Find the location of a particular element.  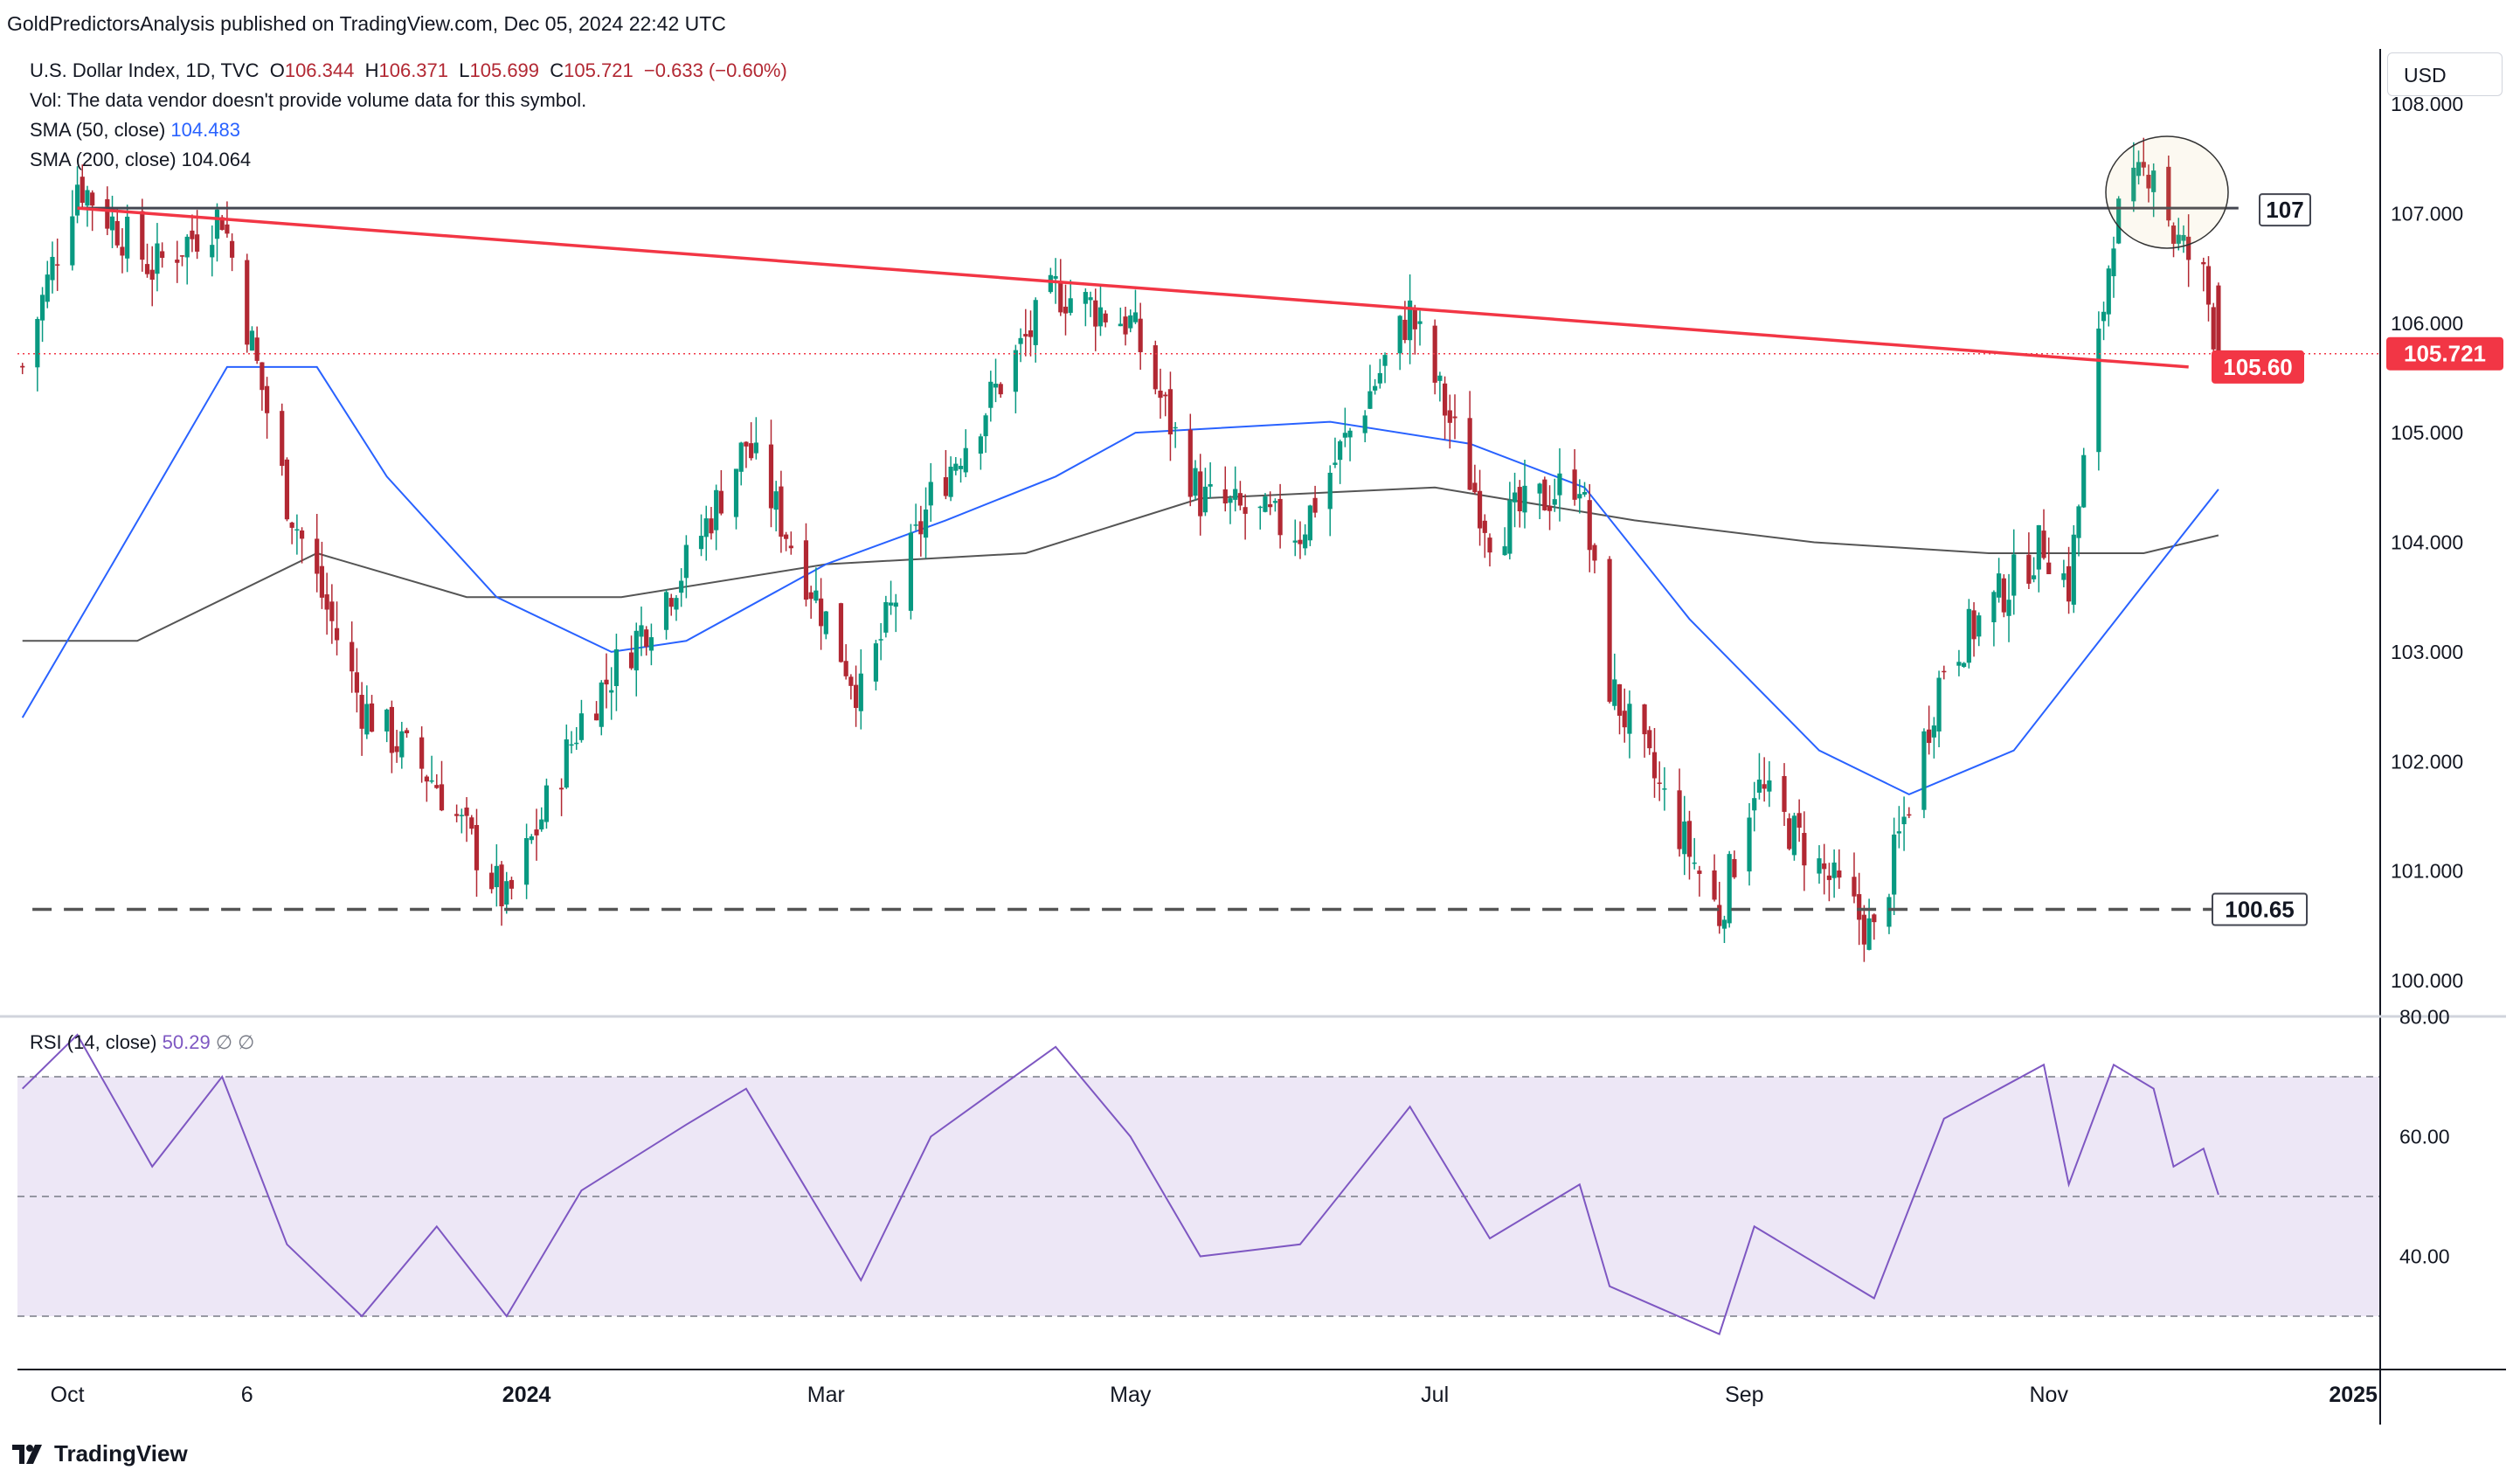

legend-close-value: 105.721 is located at coordinates (598, 70).